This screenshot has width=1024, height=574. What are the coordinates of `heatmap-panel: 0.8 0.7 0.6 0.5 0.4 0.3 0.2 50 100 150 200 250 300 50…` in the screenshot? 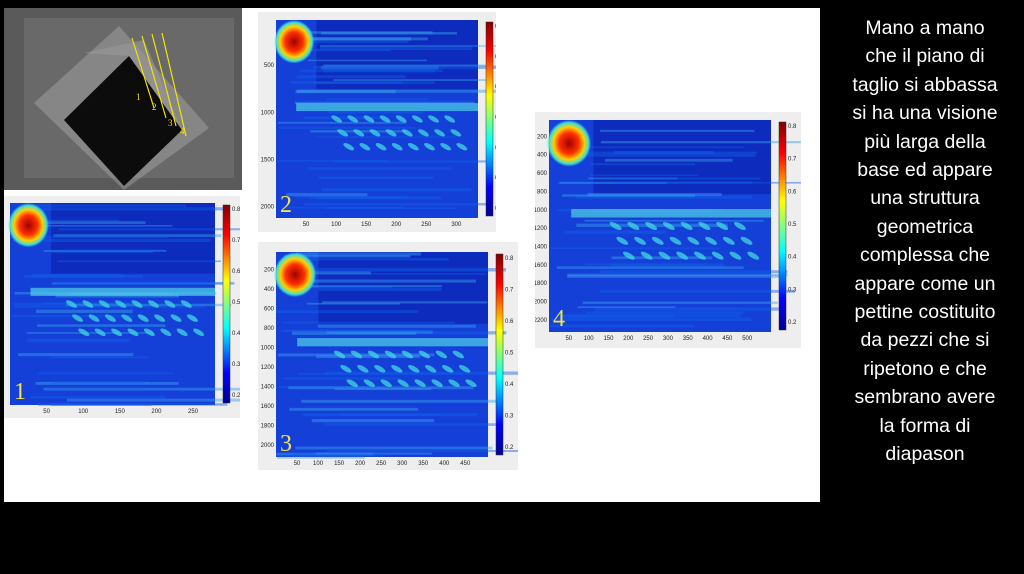 It's located at (377, 122).